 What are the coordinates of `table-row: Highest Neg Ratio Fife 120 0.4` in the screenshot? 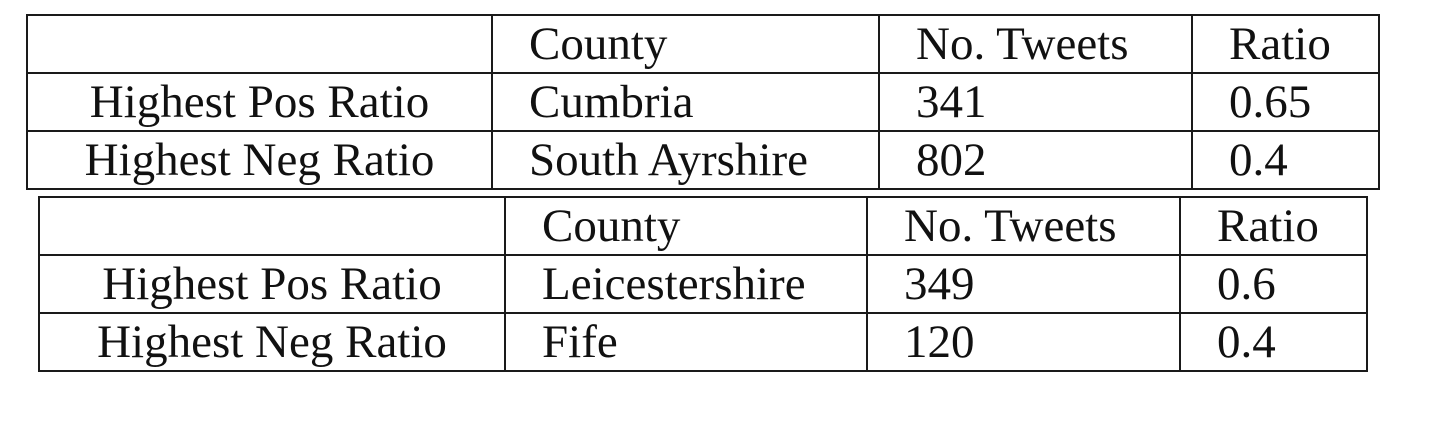 It's located at (703, 342).